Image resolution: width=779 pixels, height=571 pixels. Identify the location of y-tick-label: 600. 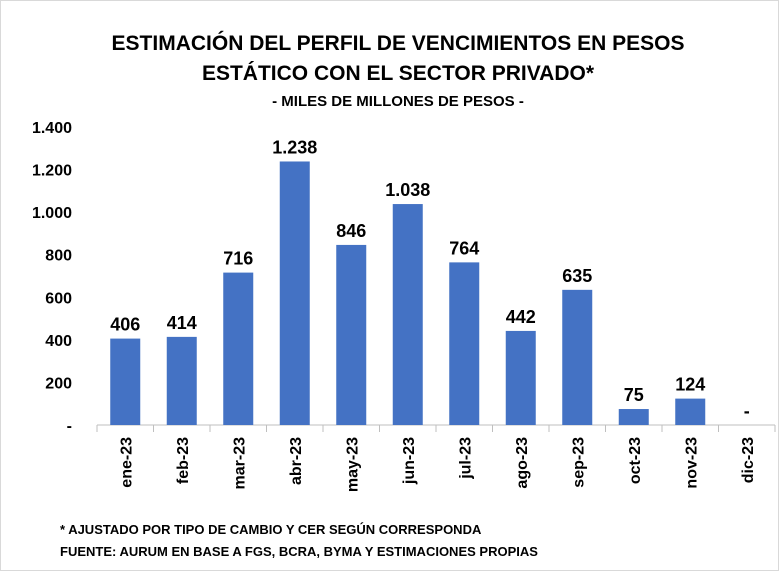
(58, 298).